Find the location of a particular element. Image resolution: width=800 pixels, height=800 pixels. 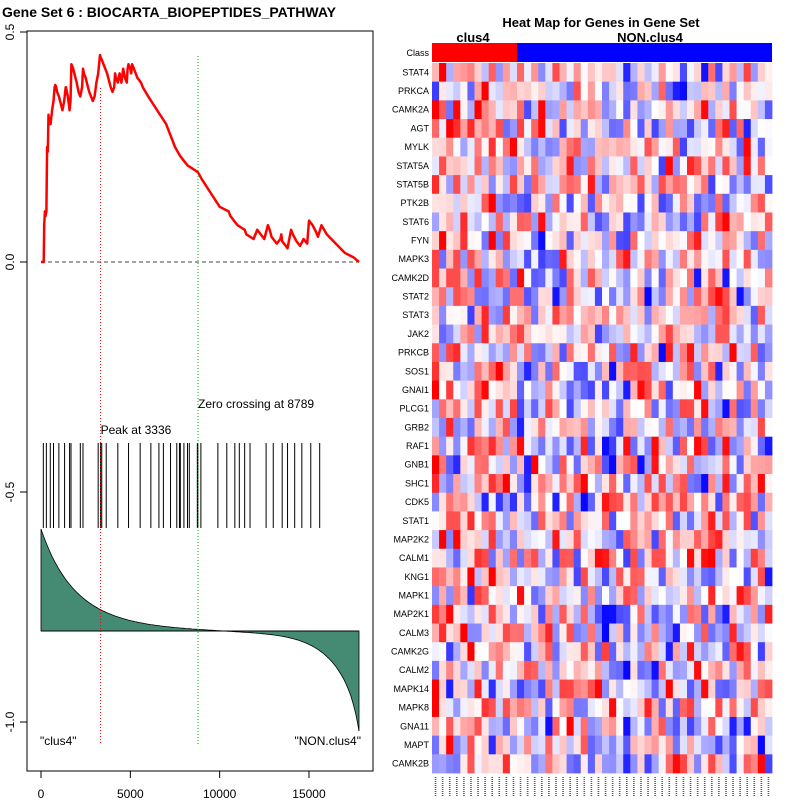

gene-label: AGT is located at coordinates (419, 128).